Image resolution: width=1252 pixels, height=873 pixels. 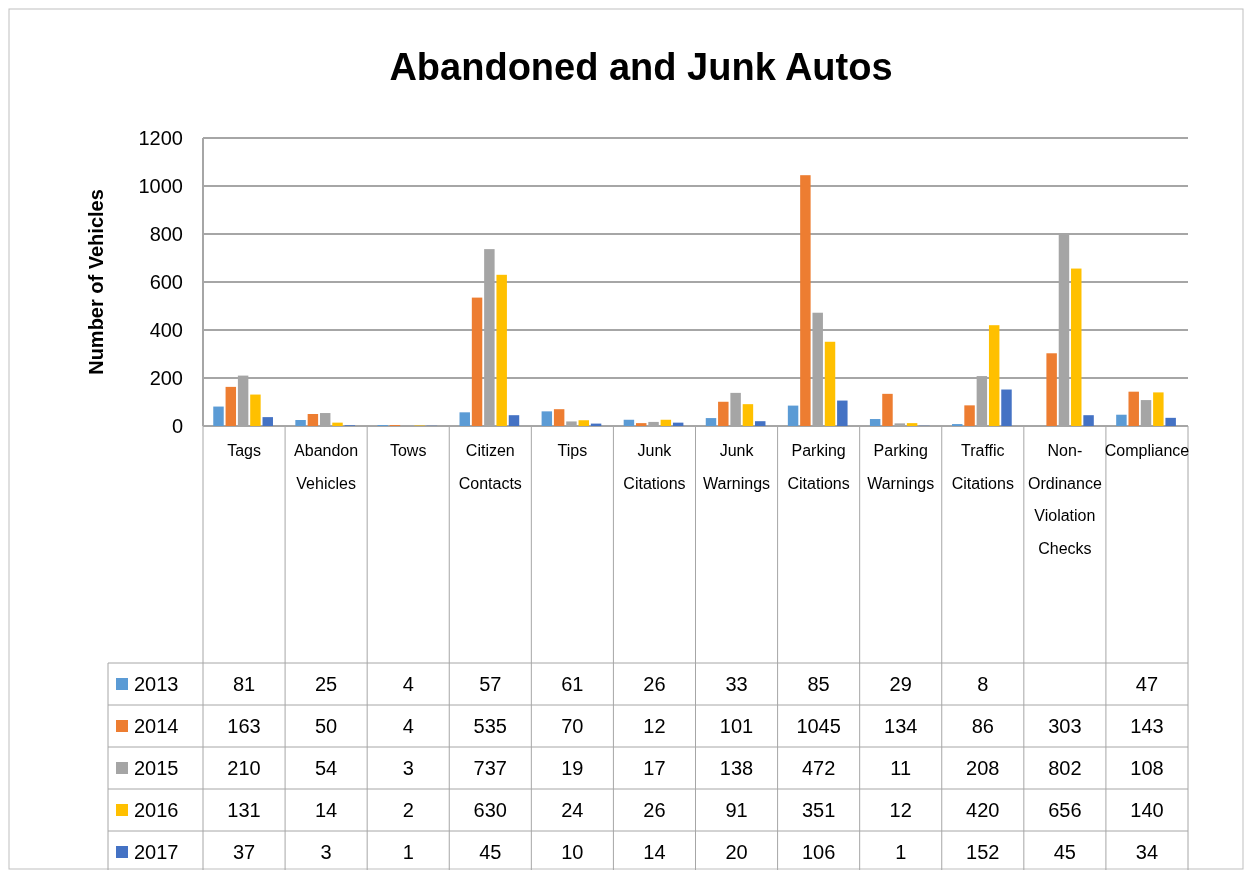 What do you see at coordinates (983, 852) in the screenshot?
I see `data-label: 152` at bounding box center [983, 852].